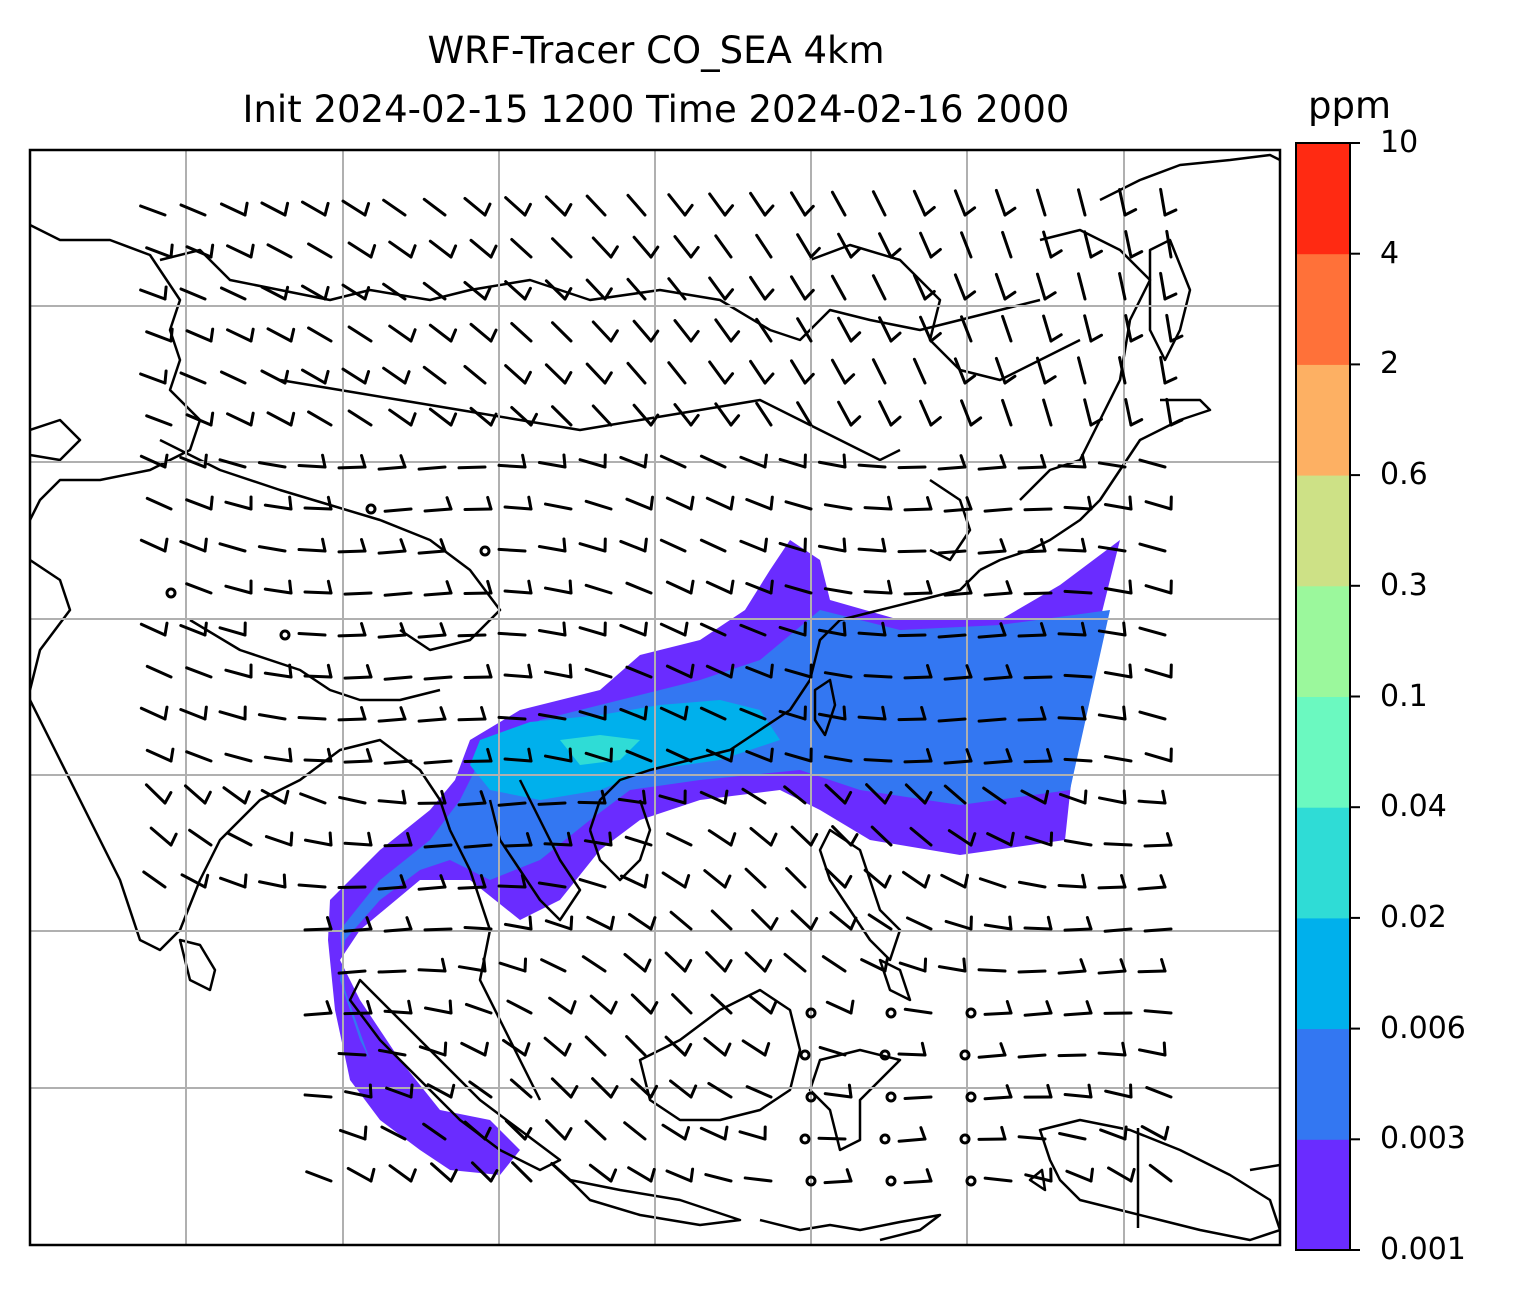 This screenshot has height=1306, width=1528. I want to click on calm-wind-marker, so click(971, 1097).